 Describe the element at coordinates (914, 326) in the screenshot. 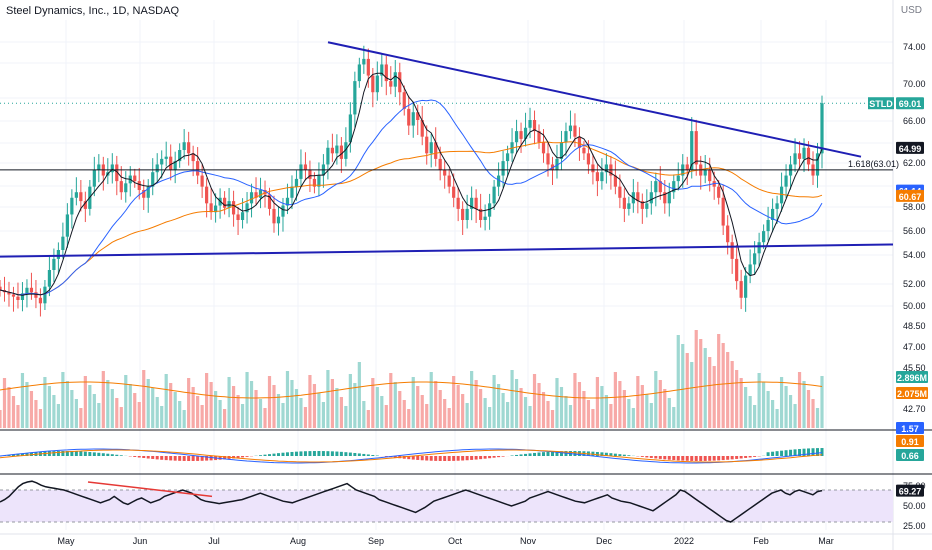

I see `volume-axis-tick: 48.50` at that location.